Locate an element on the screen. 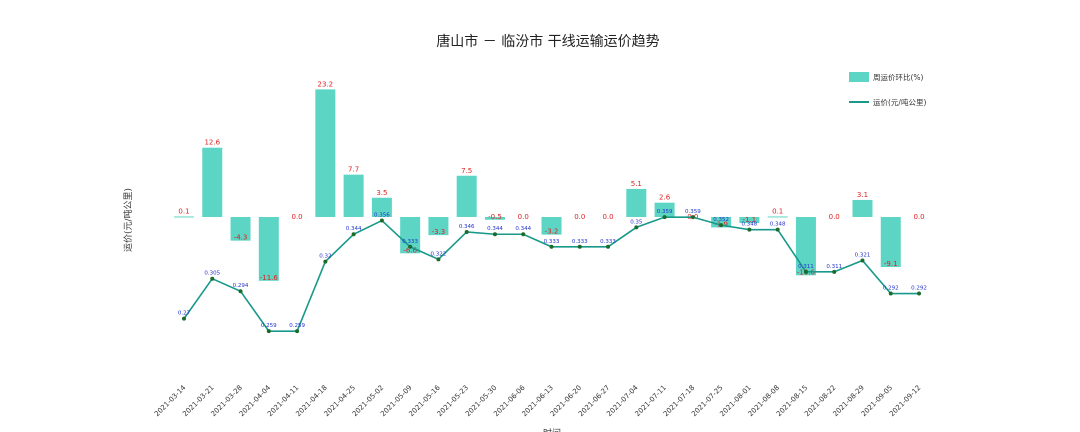  line-data-label: 0.356 is located at coordinates (382, 216).